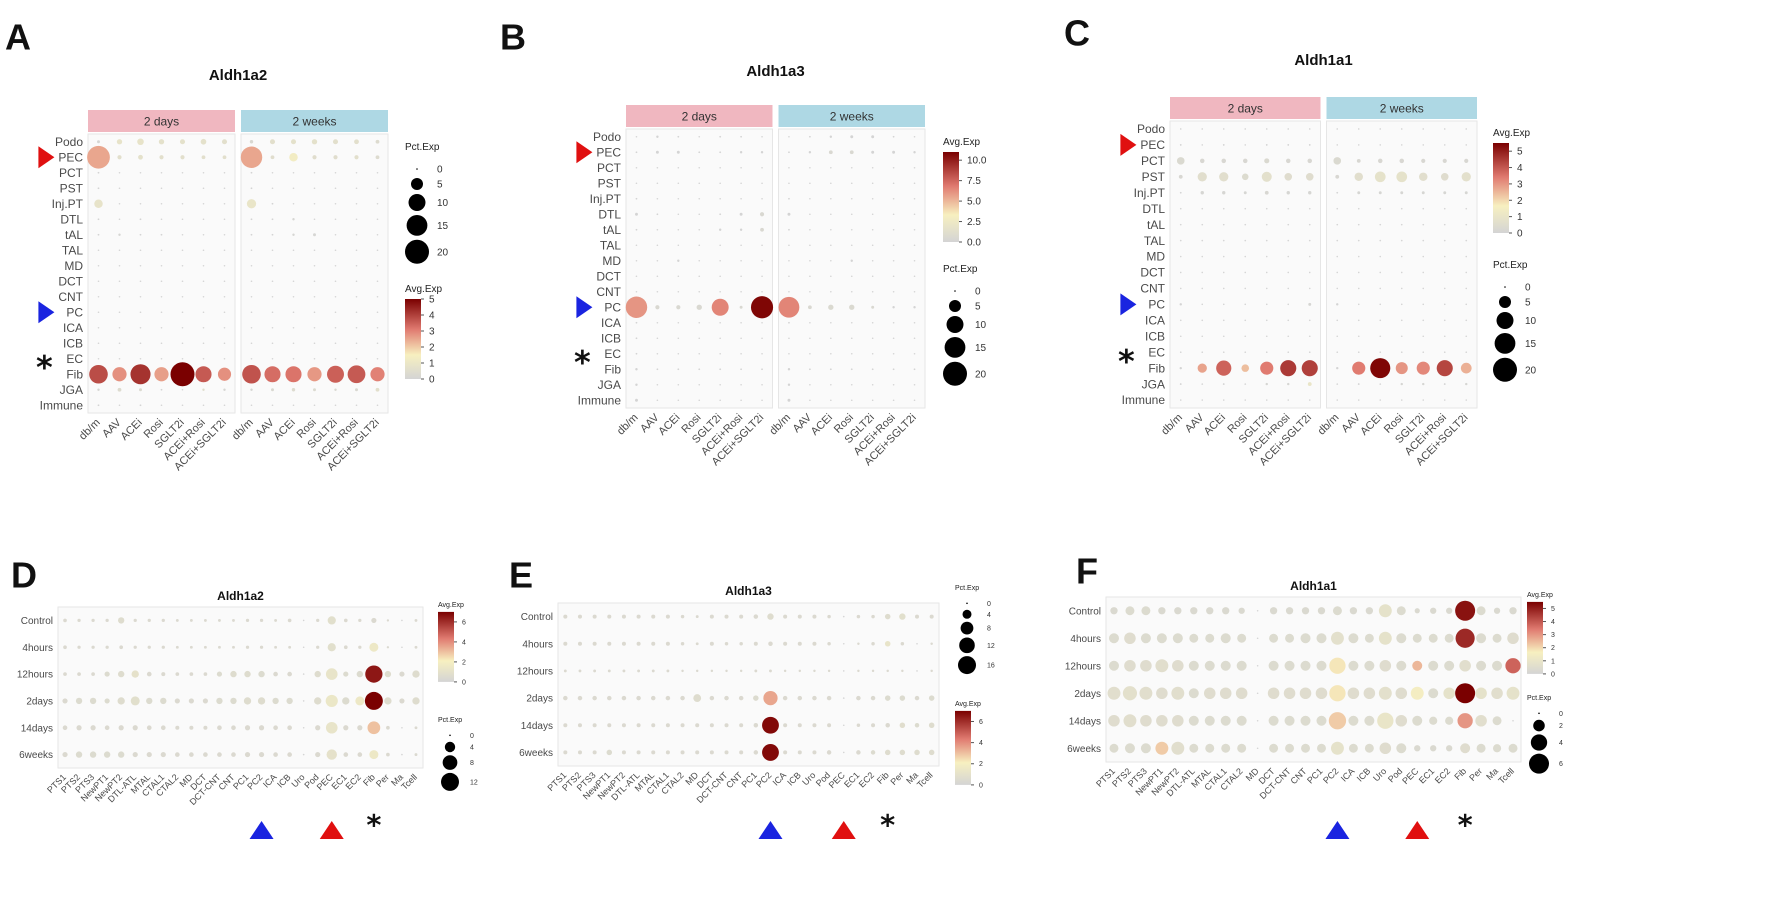 The height and width of the screenshot is (922, 1772). I want to click on panel-a-facet-strip-2-days, so click(161, 121).